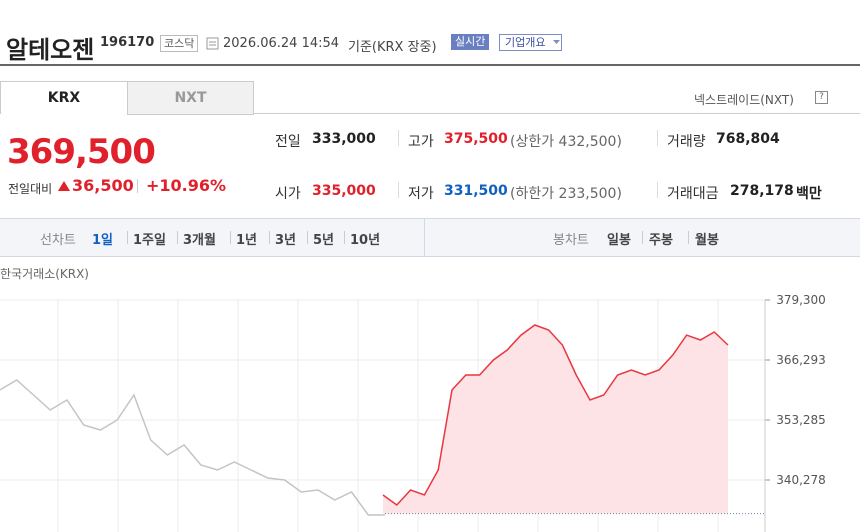  What do you see at coordinates (744, 100) in the screenshot?
I see `nxt-link: 넥스트레이드(NXT)` at bounding box center [744, 100].